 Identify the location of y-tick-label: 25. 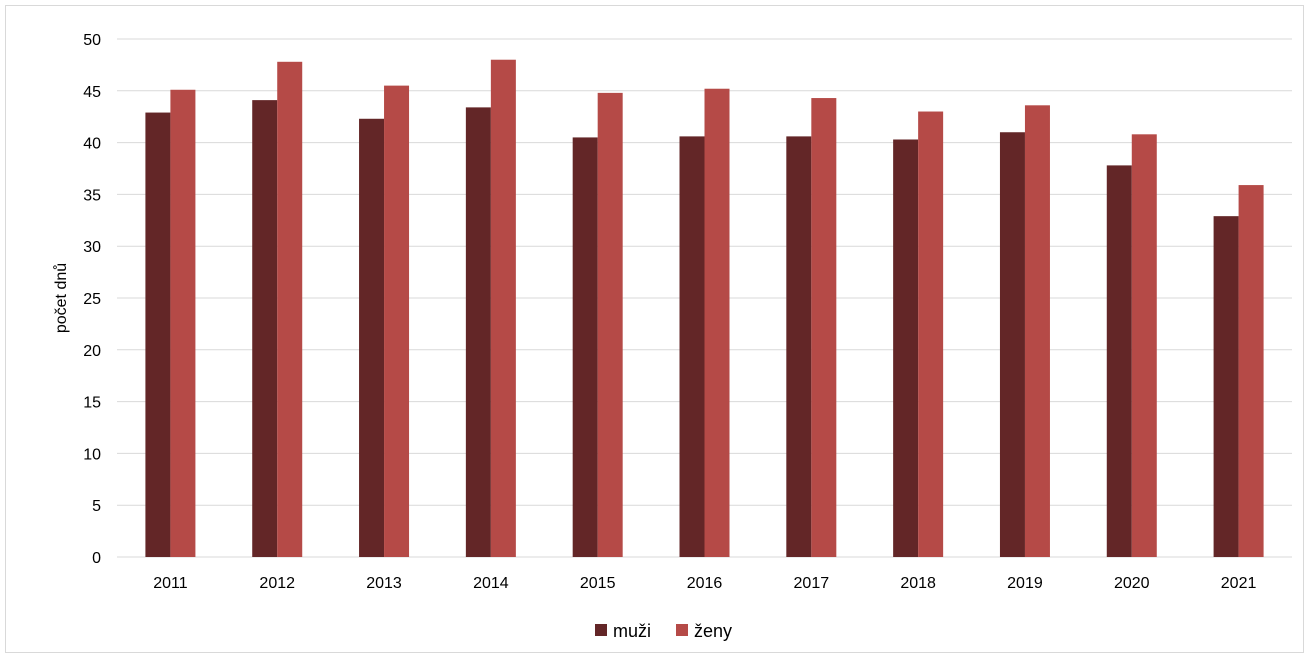
(92, 299).